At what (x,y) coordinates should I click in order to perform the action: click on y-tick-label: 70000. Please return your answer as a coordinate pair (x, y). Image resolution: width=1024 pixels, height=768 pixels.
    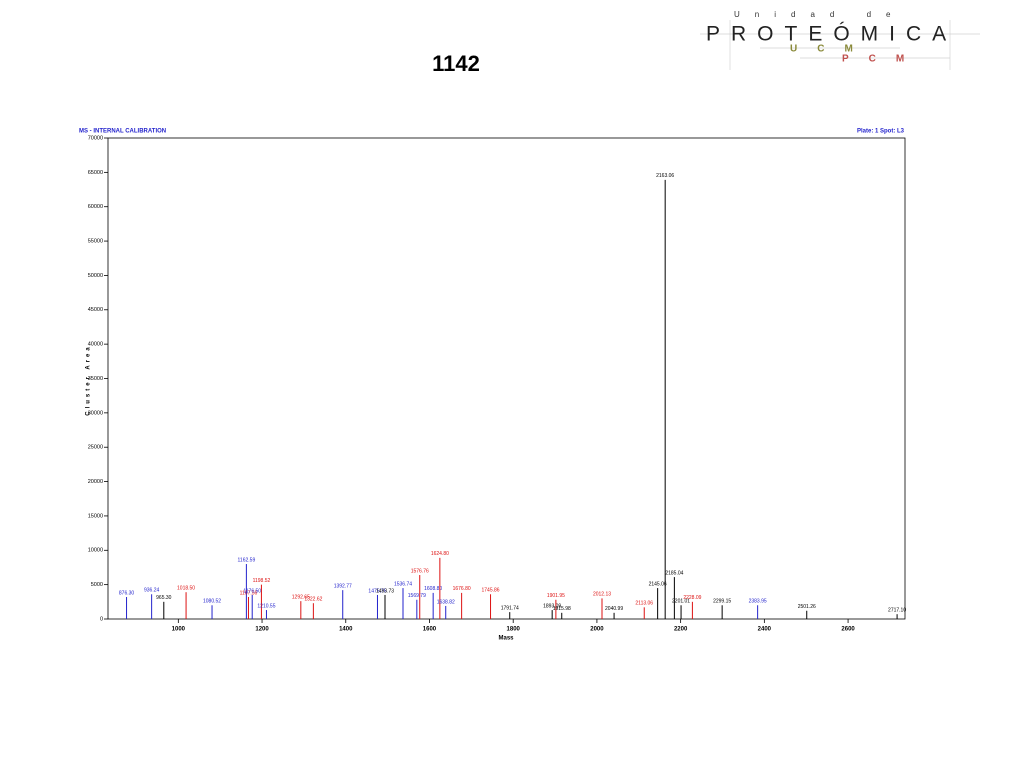
    Looking at the image, I should click on (95, 138).